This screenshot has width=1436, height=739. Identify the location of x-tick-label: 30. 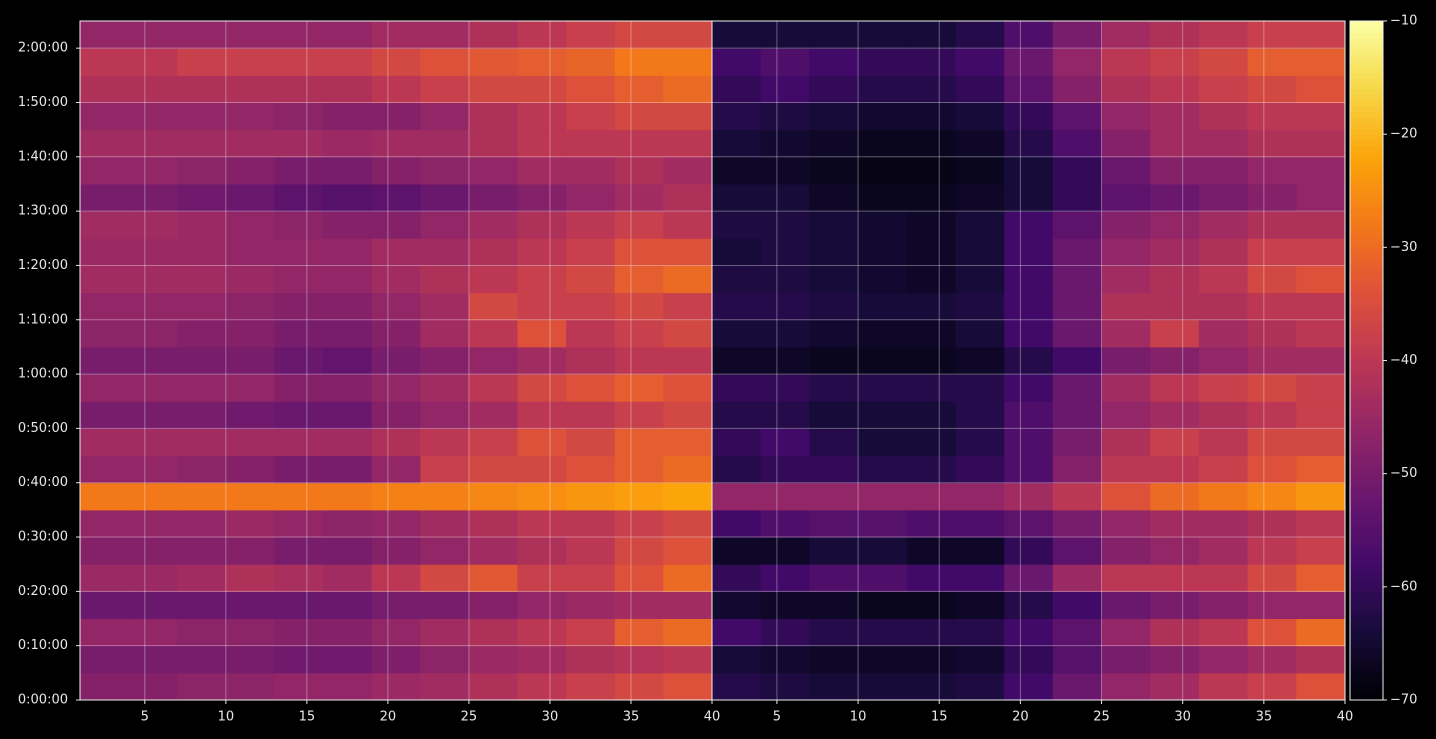
(1182, 717).